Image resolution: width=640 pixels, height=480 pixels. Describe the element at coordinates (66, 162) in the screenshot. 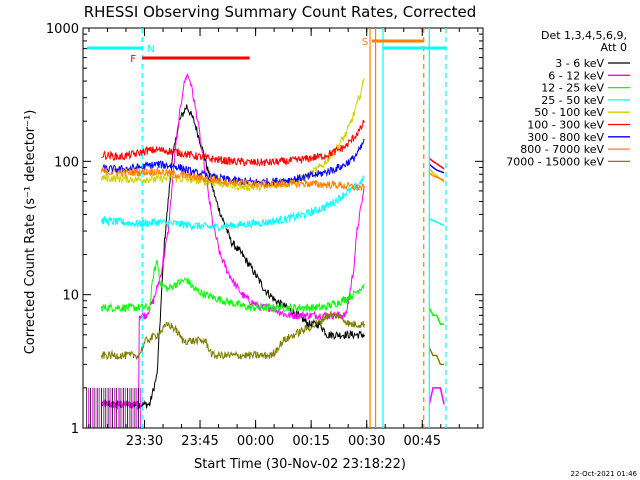

I see `y-tick-label: 100` at that location.